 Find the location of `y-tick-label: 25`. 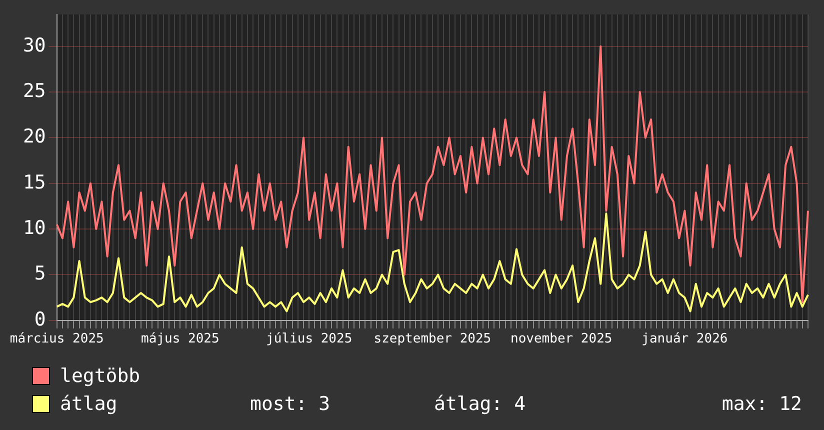

y-tick-label: 25 is located at coordinates (34, 91).